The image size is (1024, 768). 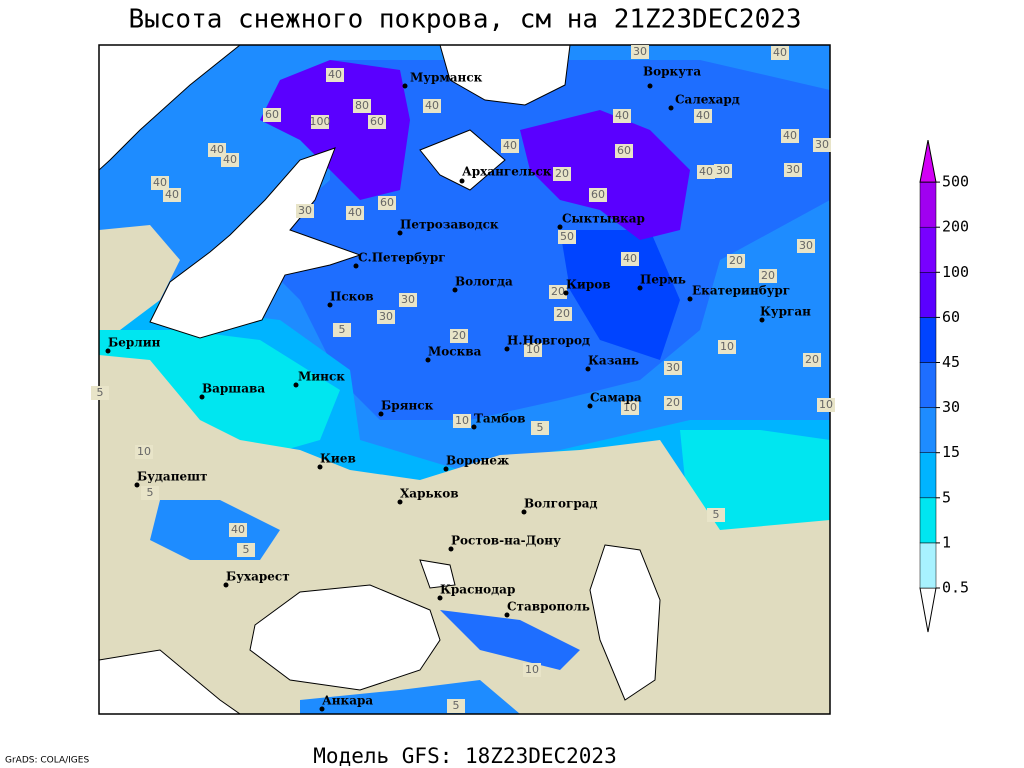 What do you see at coordinates (320, 121) in the screenshot?
I see `contour-label: 100` at bounding box center [320, 121].